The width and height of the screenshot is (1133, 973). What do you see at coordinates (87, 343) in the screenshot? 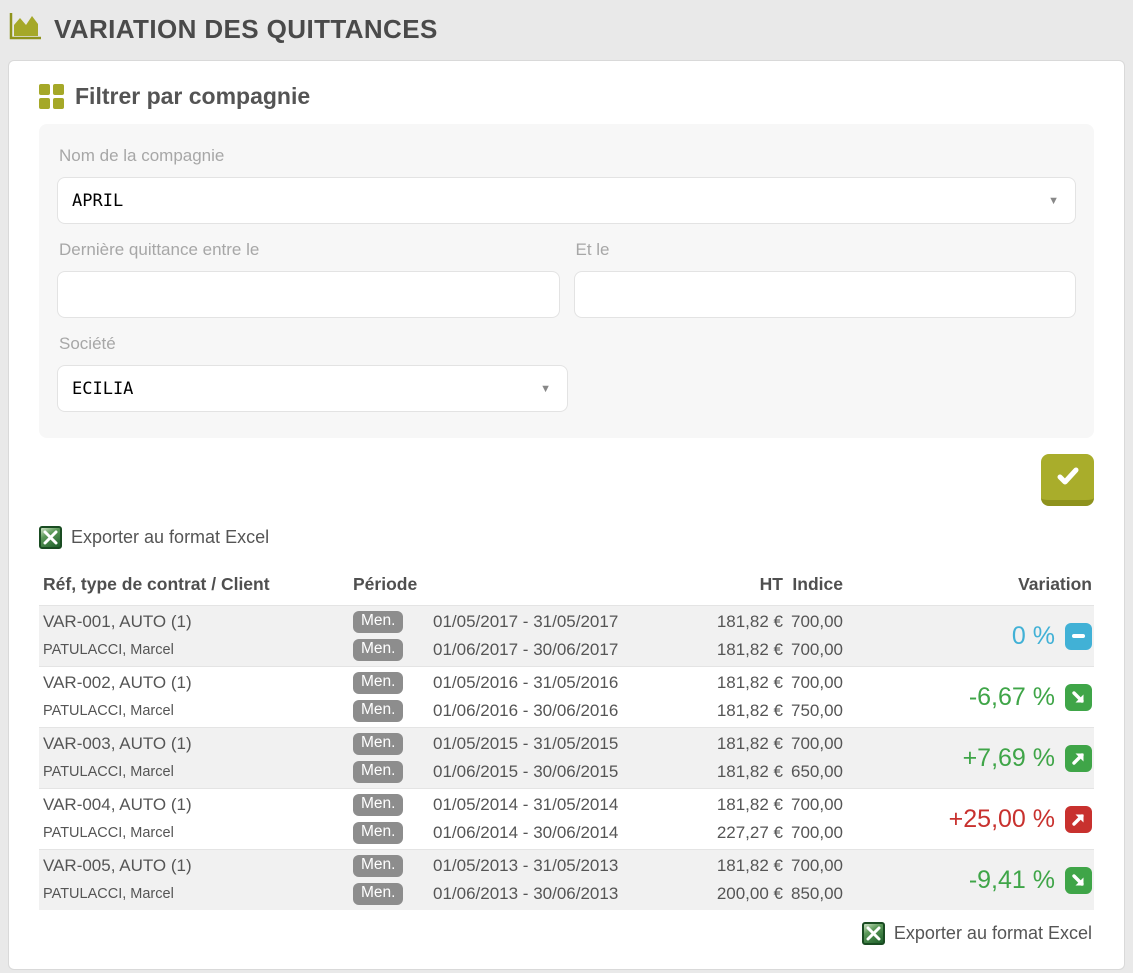
I see `societe-label: Société` at bounding box center [87, 343].